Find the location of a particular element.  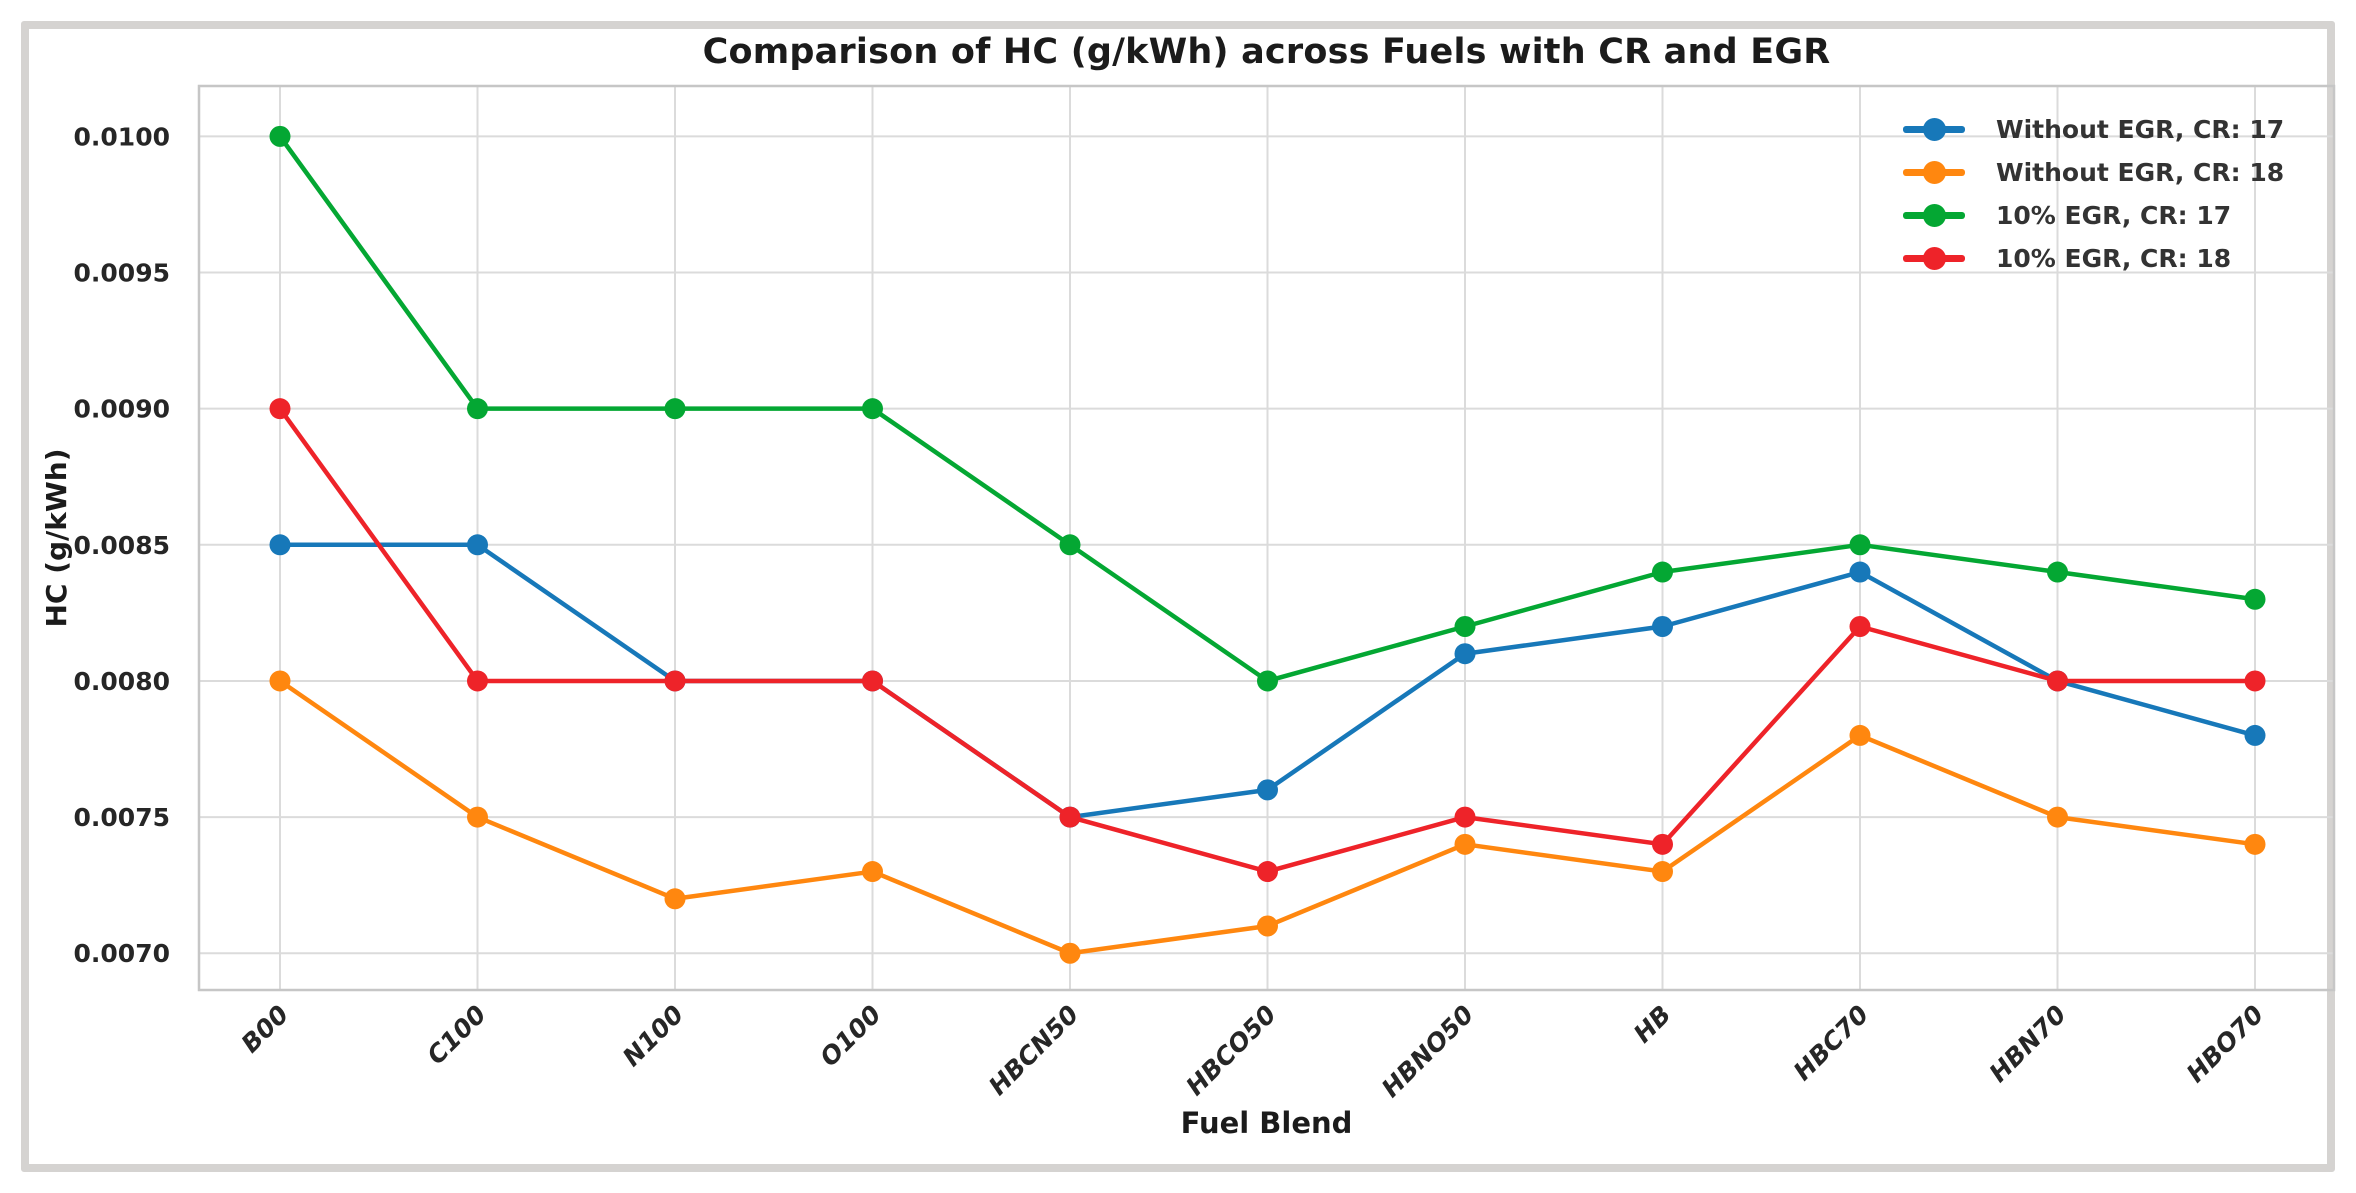

x-axis-label: Fuel Blend is located at coordinates (1266, 1123).